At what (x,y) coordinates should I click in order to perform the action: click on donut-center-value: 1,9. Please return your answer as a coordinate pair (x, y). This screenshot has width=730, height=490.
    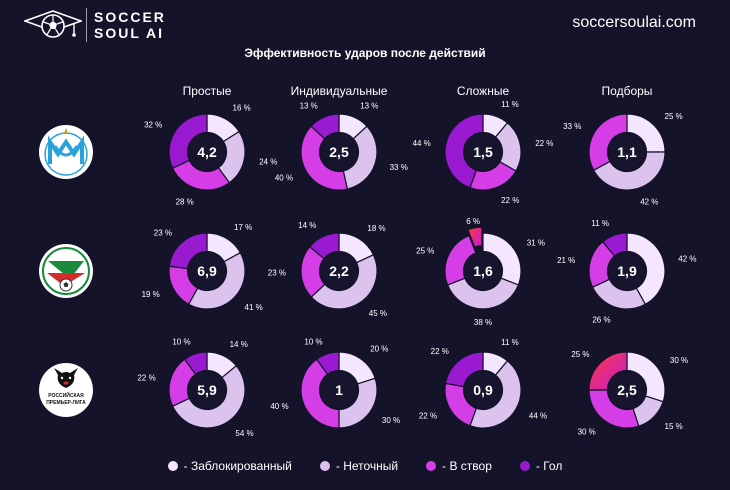
    Looking at the image, I should click on (627, 271).